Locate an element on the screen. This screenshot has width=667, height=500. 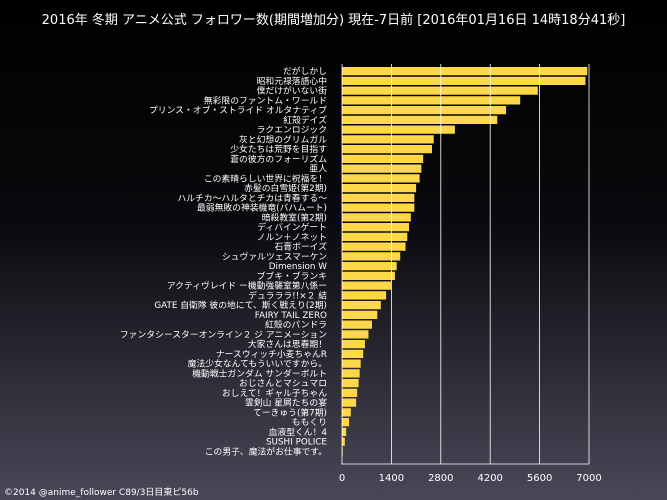
x-tick-label: 5600 is located at coordinates (539, 478).